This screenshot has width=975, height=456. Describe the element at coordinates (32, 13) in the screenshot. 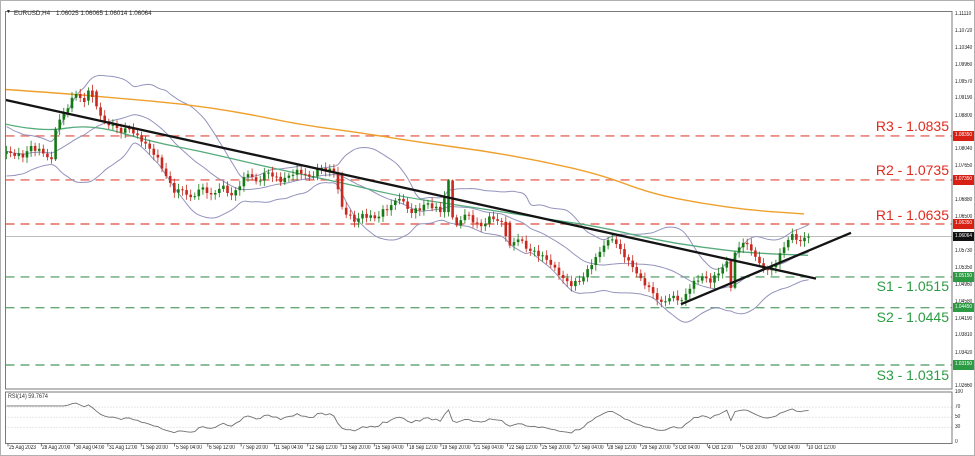

I see `symbol-timeframe: EURUSD,H4` at that location.